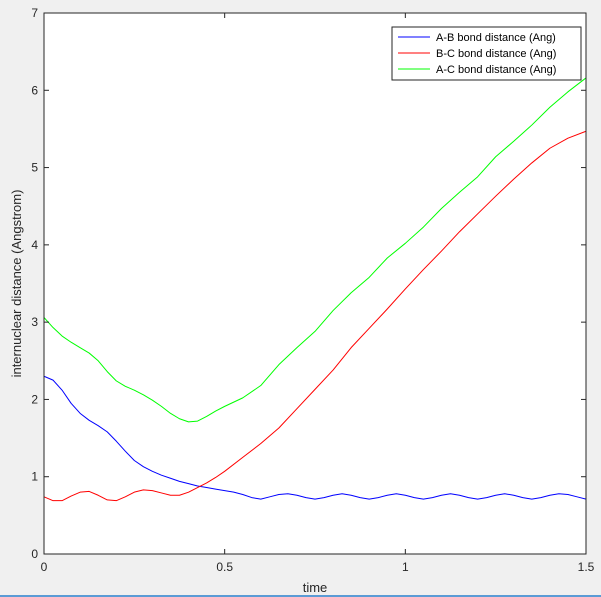  What do you see at coordinates (34, 399) in the screenshot?
I see `y-tick-label: 2` at bounding box center [34, 399].